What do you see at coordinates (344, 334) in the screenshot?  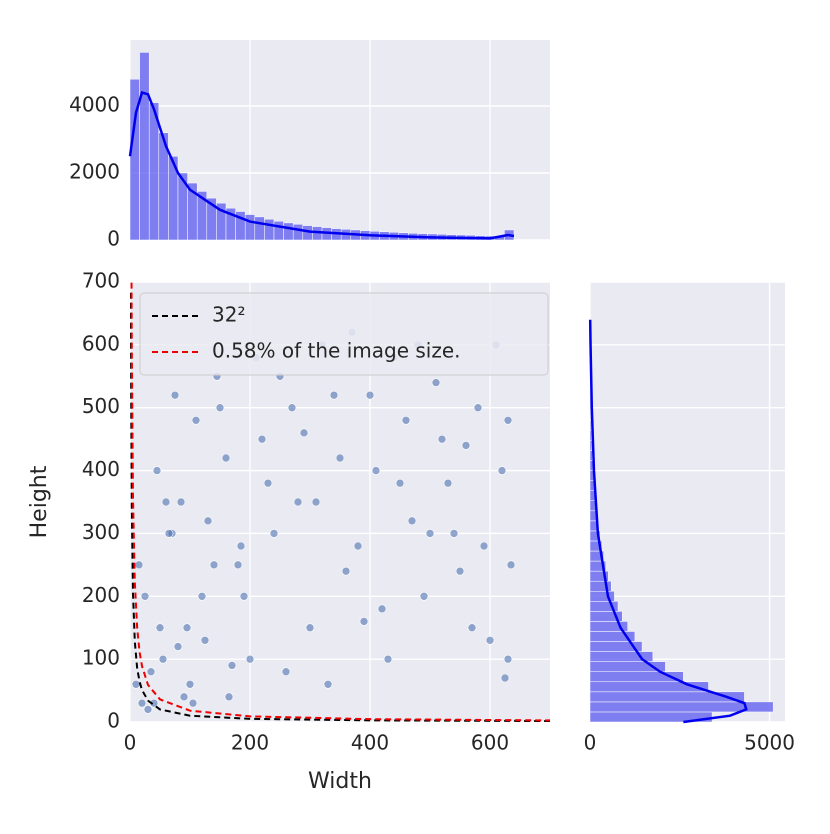 I see `legend-box` at bounding box center [344, 334].